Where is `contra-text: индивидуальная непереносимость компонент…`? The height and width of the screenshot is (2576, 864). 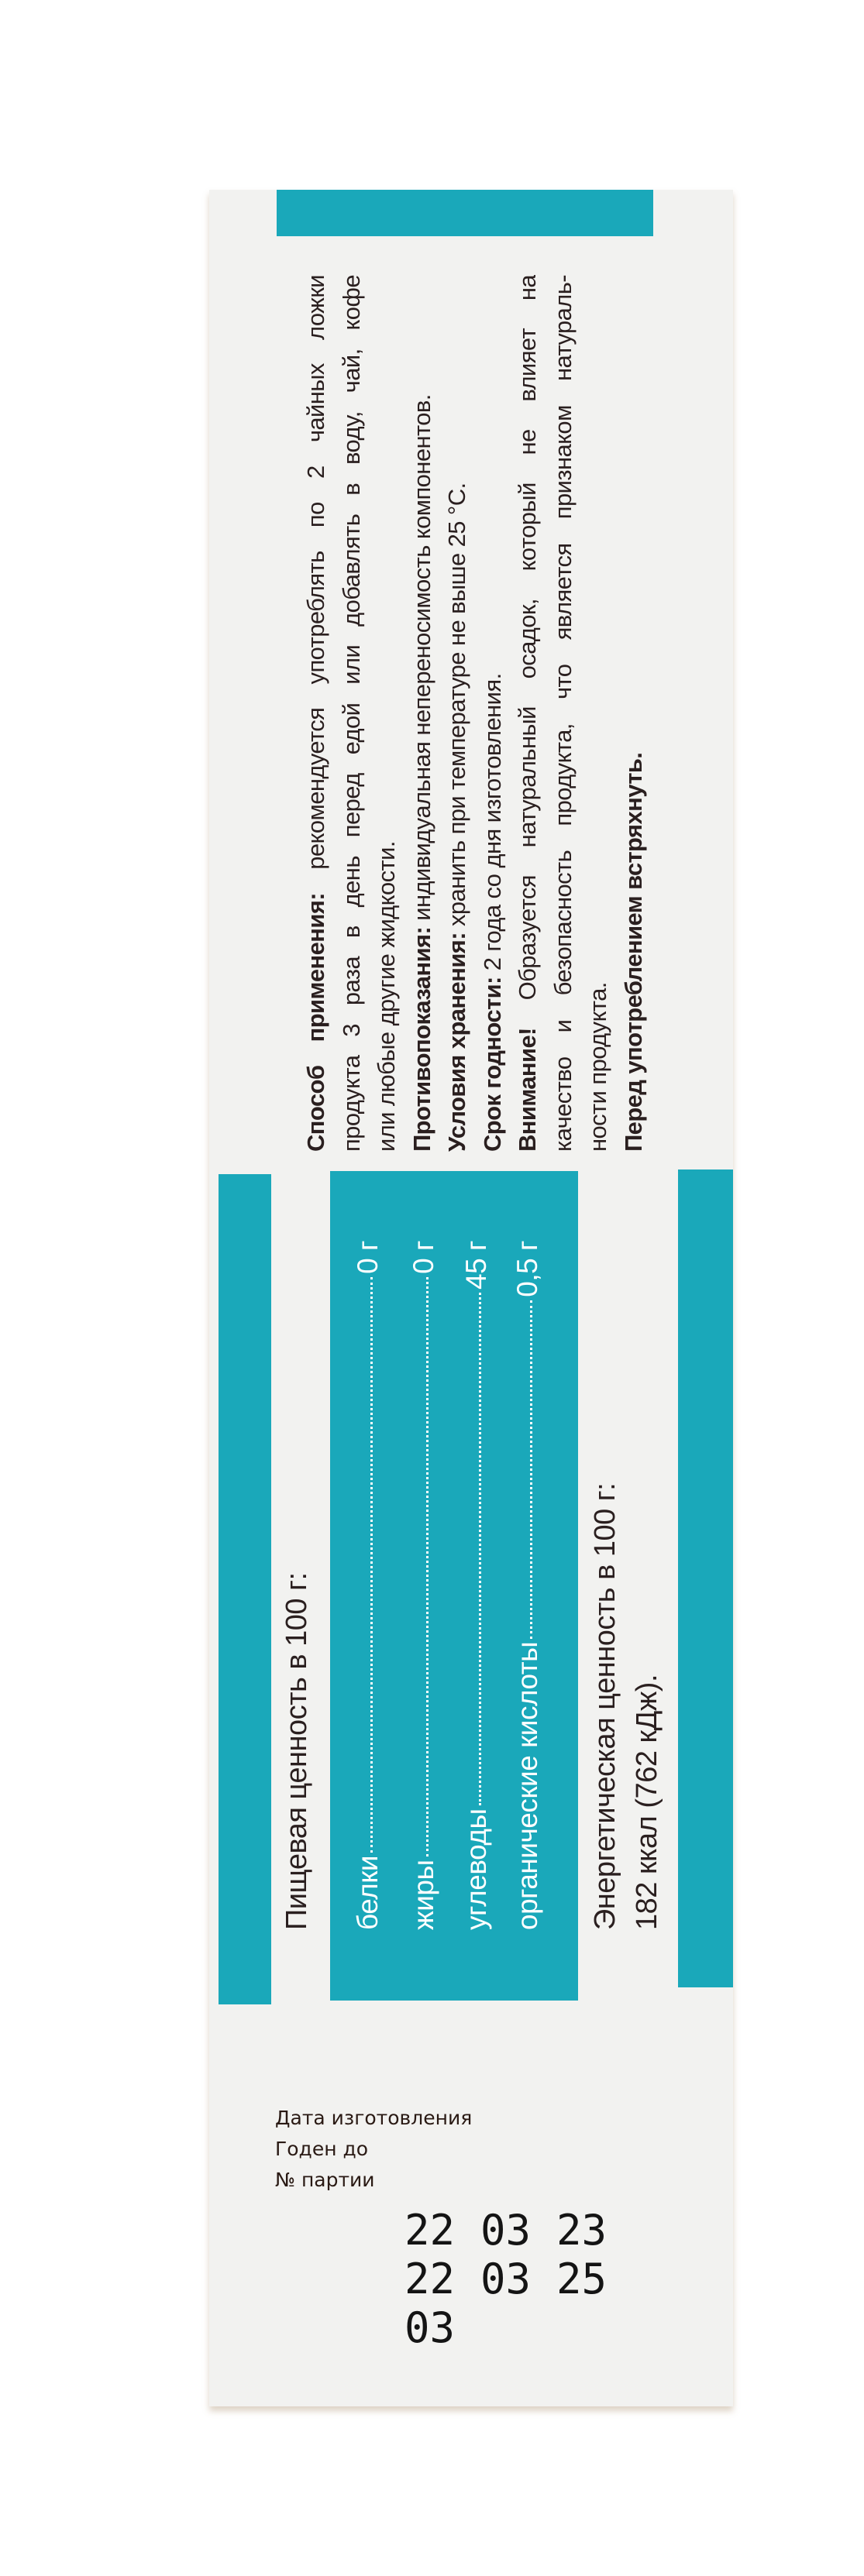
contra-text: индивидуальная непереносимость компонент… is located at coordinates (422, 660).